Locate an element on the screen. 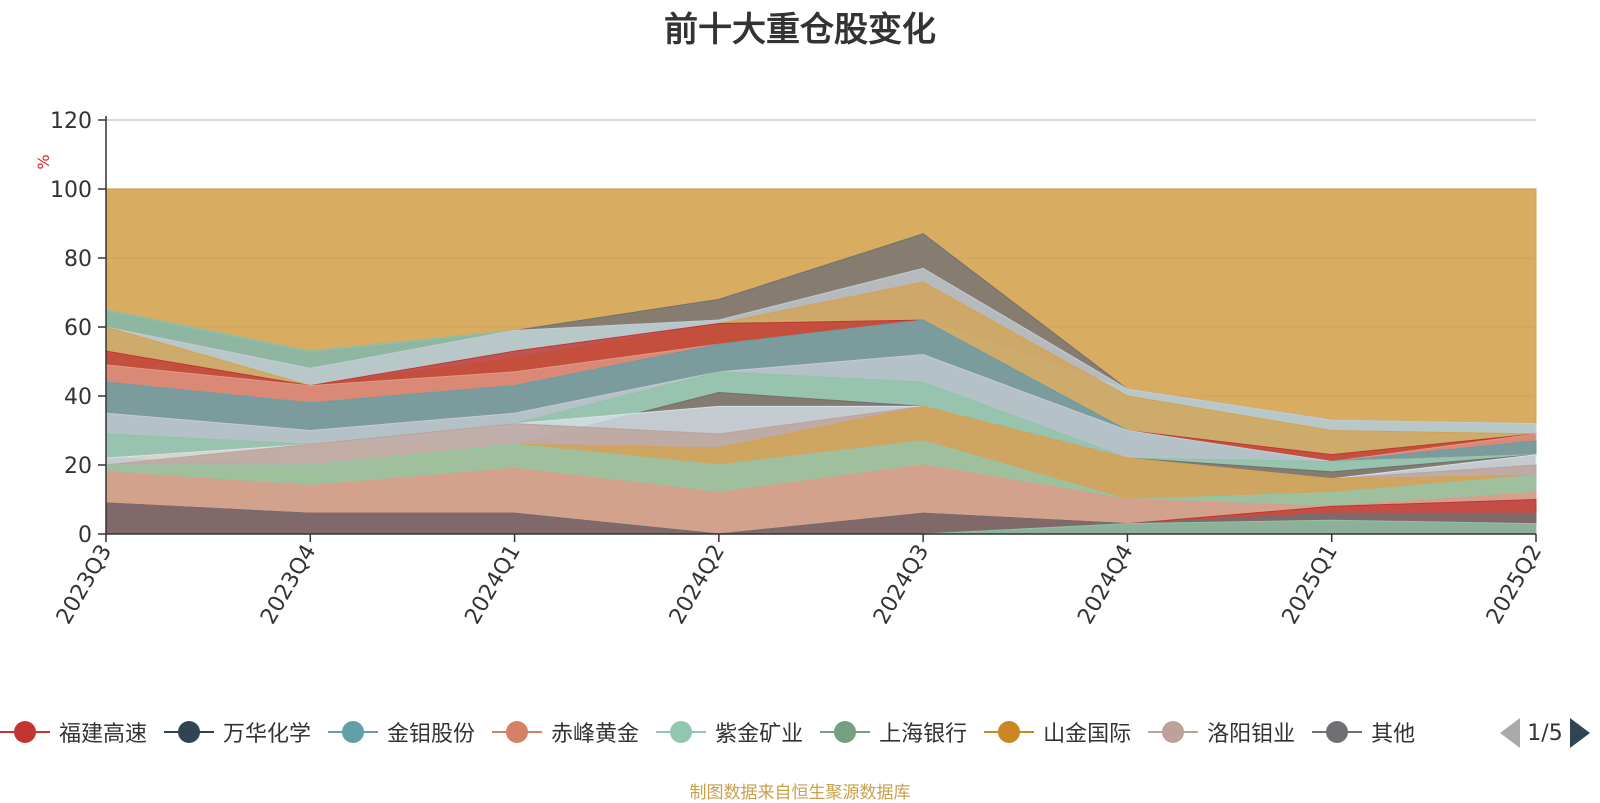  legend-item: 洛阳钼业 is located at coordinates (1221, 732).